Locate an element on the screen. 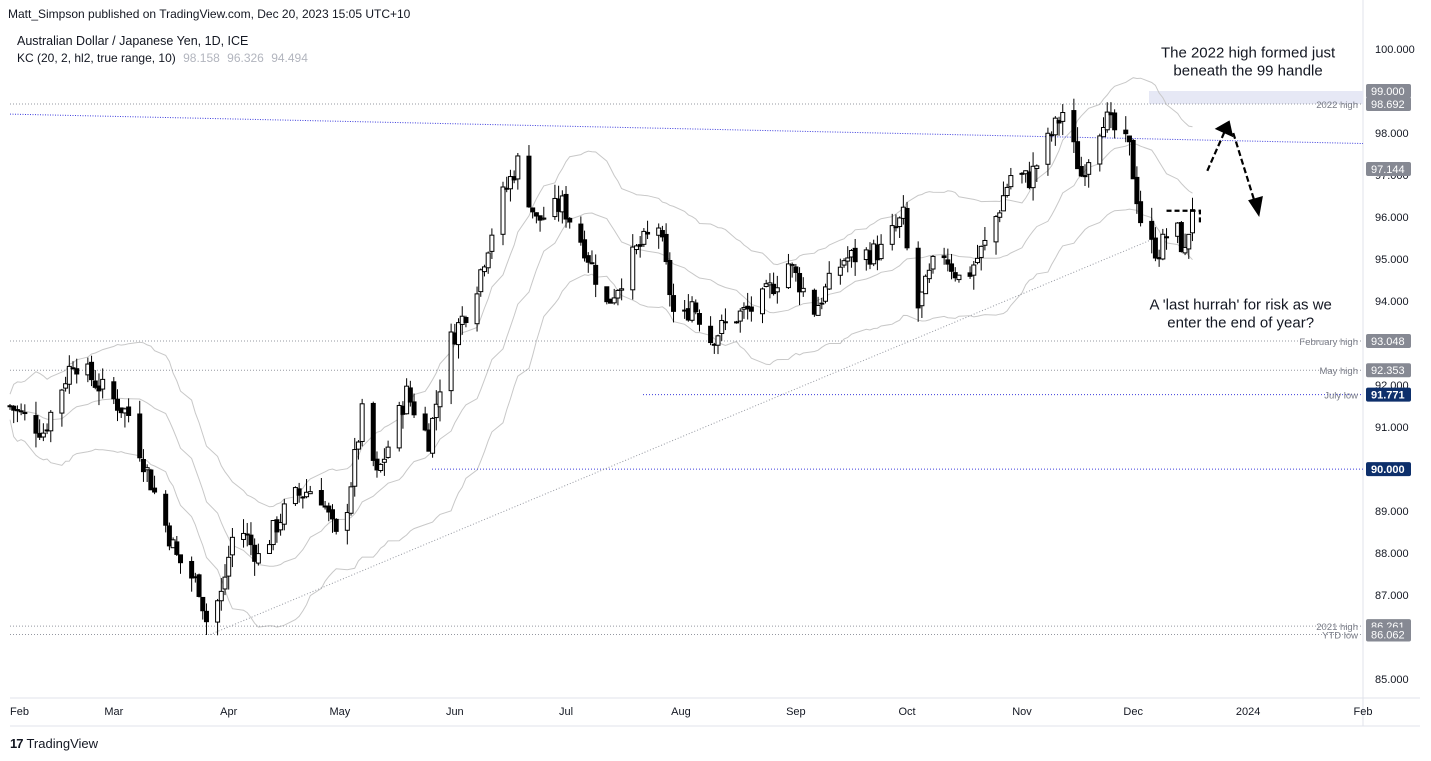 The image size is (1431, 761). annotation-text: A 'last hurrah' for risk as we is located at coordinates (1240, 304).